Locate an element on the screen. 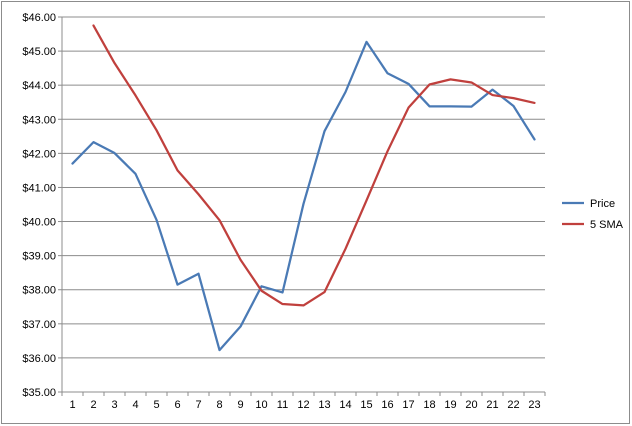  x-tick-label: 1 is located at coordinates (72, 405).